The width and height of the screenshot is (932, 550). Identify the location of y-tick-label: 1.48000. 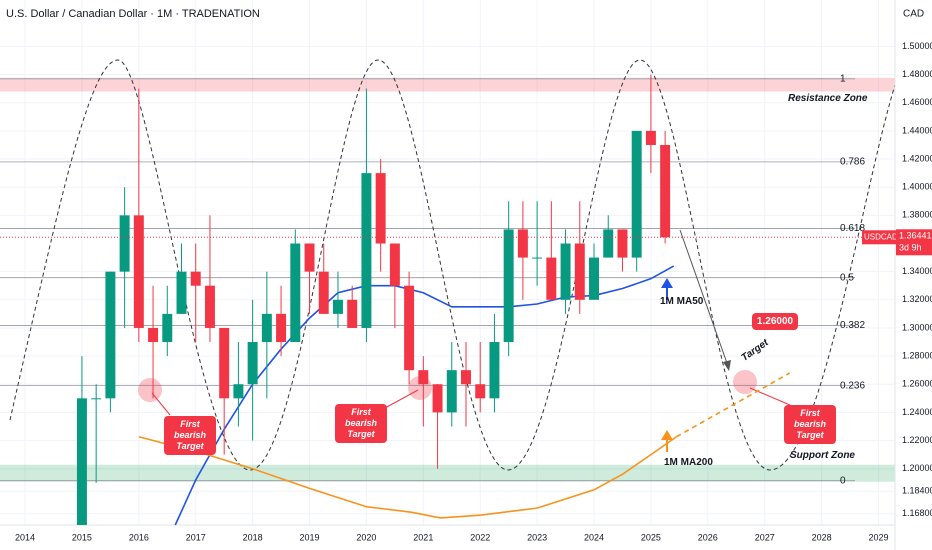
(917, 74).